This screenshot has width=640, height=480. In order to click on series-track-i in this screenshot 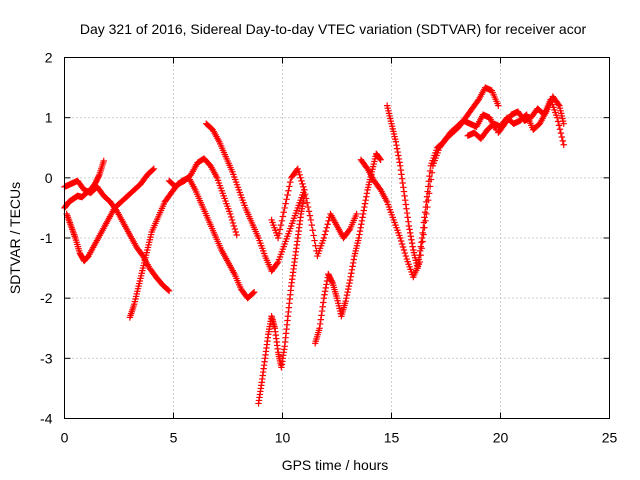, I will do `click(348, 248)`.